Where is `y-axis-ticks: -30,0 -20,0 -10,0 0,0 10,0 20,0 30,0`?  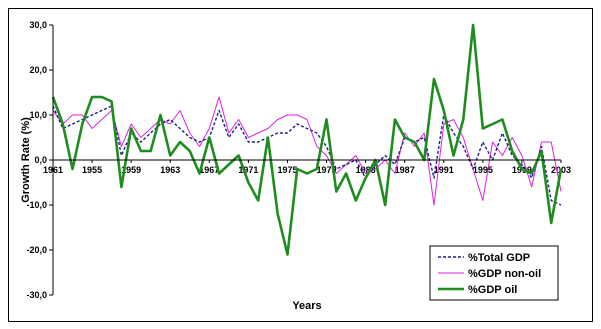
y-axis-ticks: -30,0 -20,0 -10,0 0,0 10,0 20,0 30,0 is located at coordinates (39, 160).